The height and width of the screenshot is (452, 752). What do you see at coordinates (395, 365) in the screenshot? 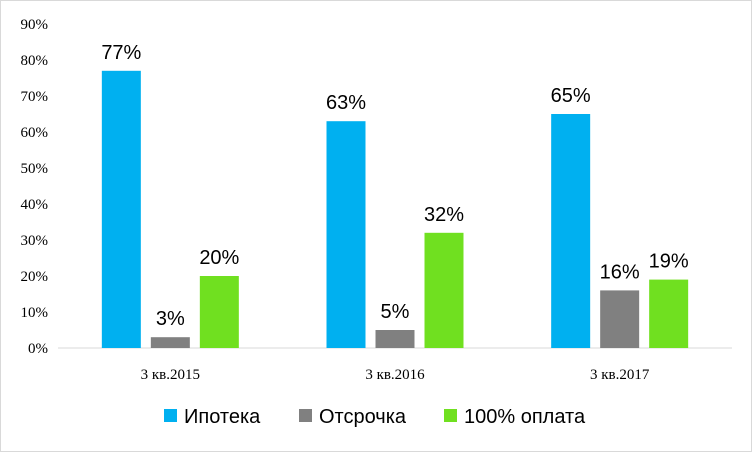
I see `x-axis: 3 кв.2015 3 кв.2016 3 кв.2017` at bounding box center [395, 365].